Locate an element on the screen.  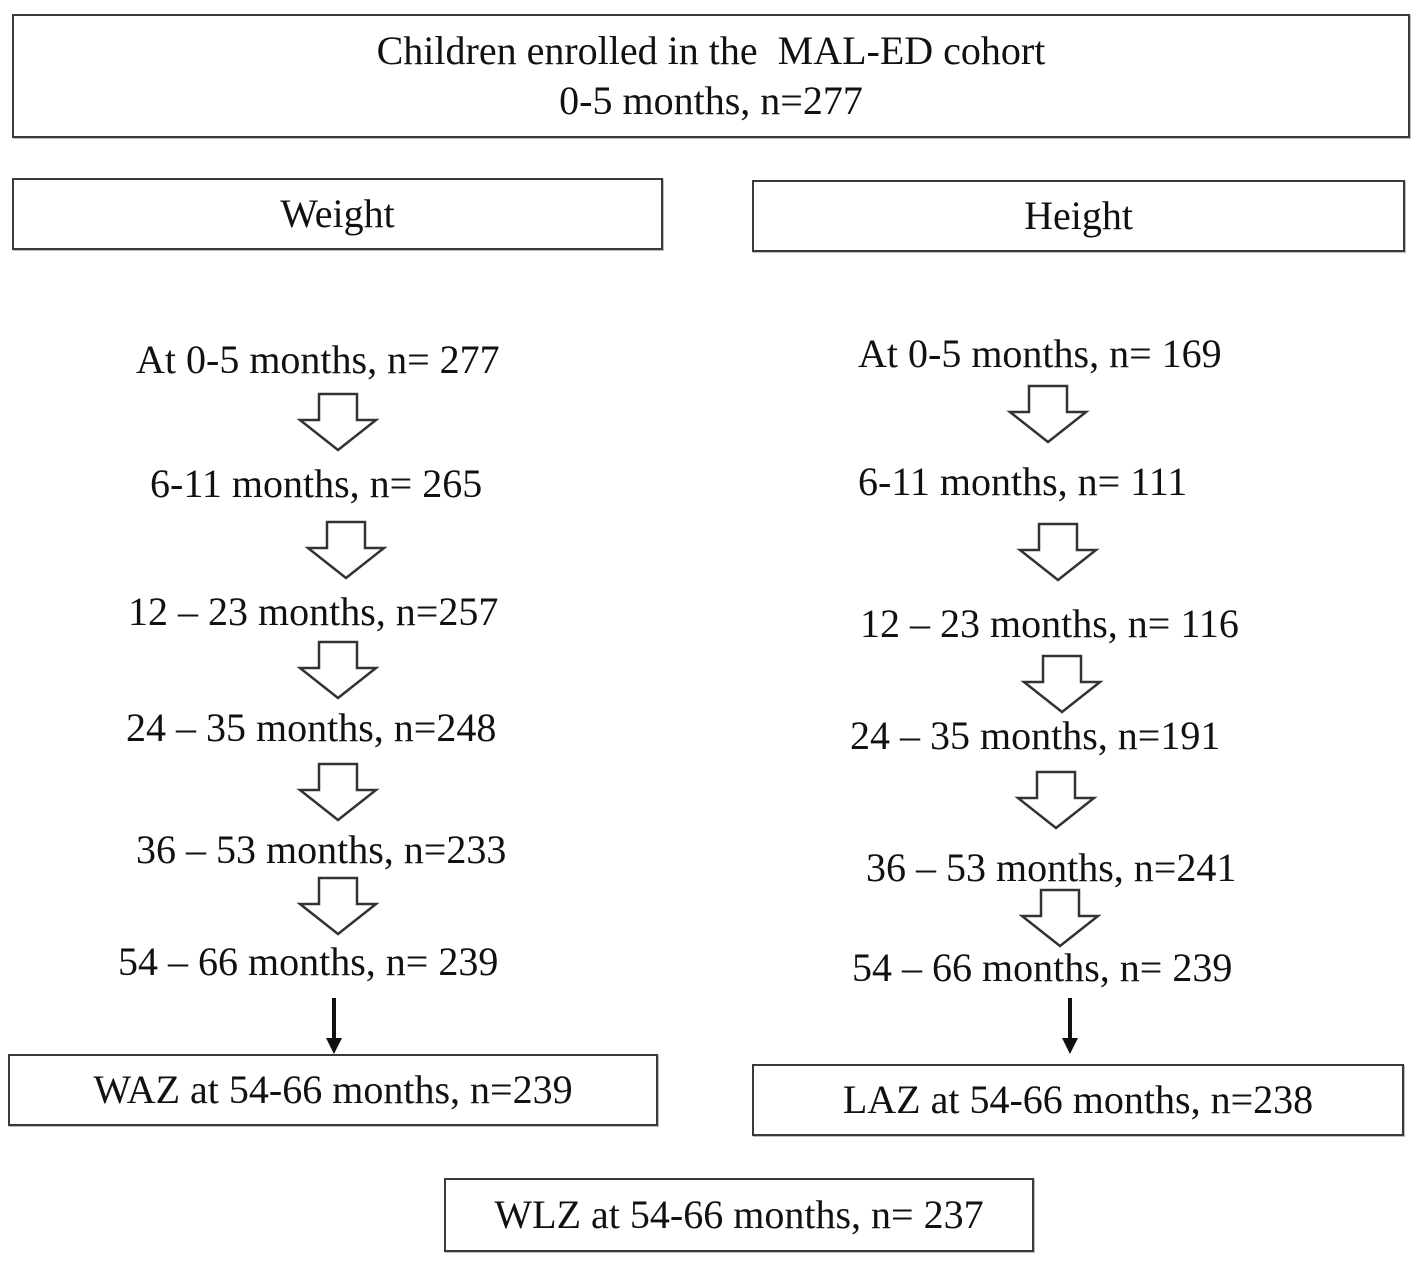
height-step-0-5: At 0-5 months, n= 169 is located at coordinates (1040, 353).